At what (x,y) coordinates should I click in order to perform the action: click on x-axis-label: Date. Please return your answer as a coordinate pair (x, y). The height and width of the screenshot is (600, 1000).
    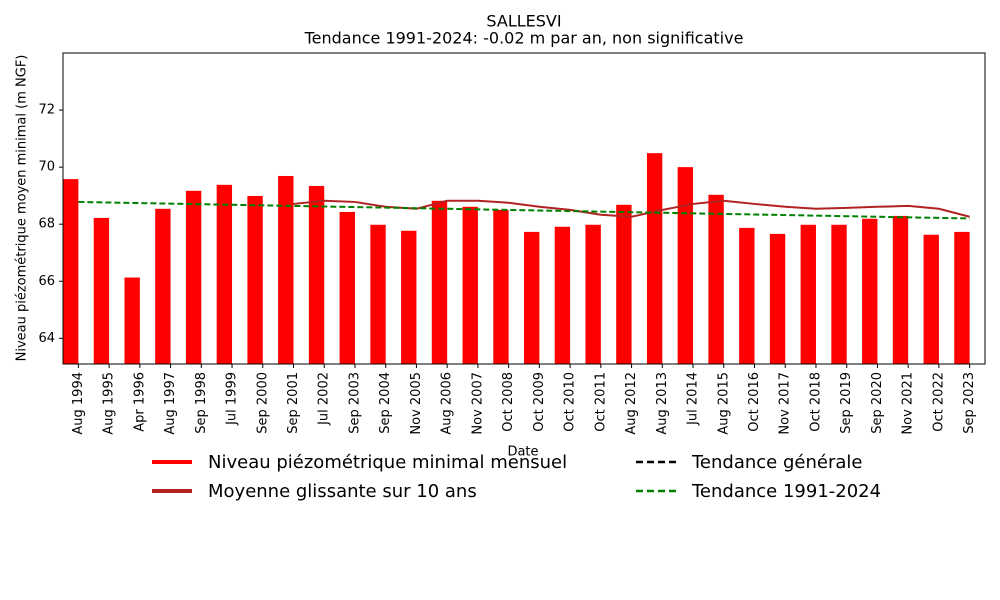
    Looking at the image, I should click on (522, 452).